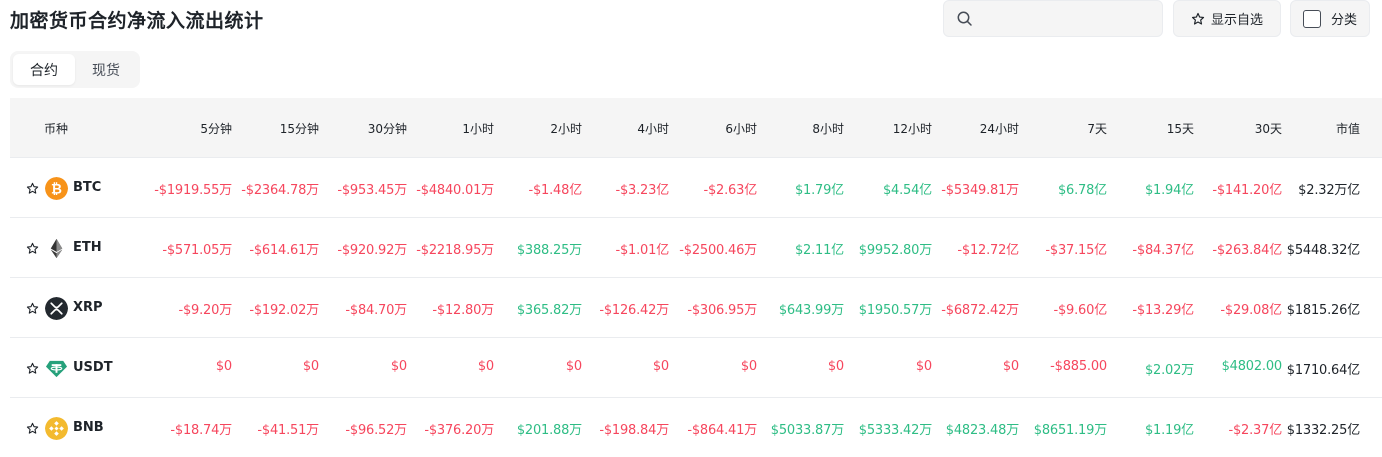  Describe the element at coordinates (549, 430) in the screenshot. I see `netflow-cell: $201.88万` at that location.